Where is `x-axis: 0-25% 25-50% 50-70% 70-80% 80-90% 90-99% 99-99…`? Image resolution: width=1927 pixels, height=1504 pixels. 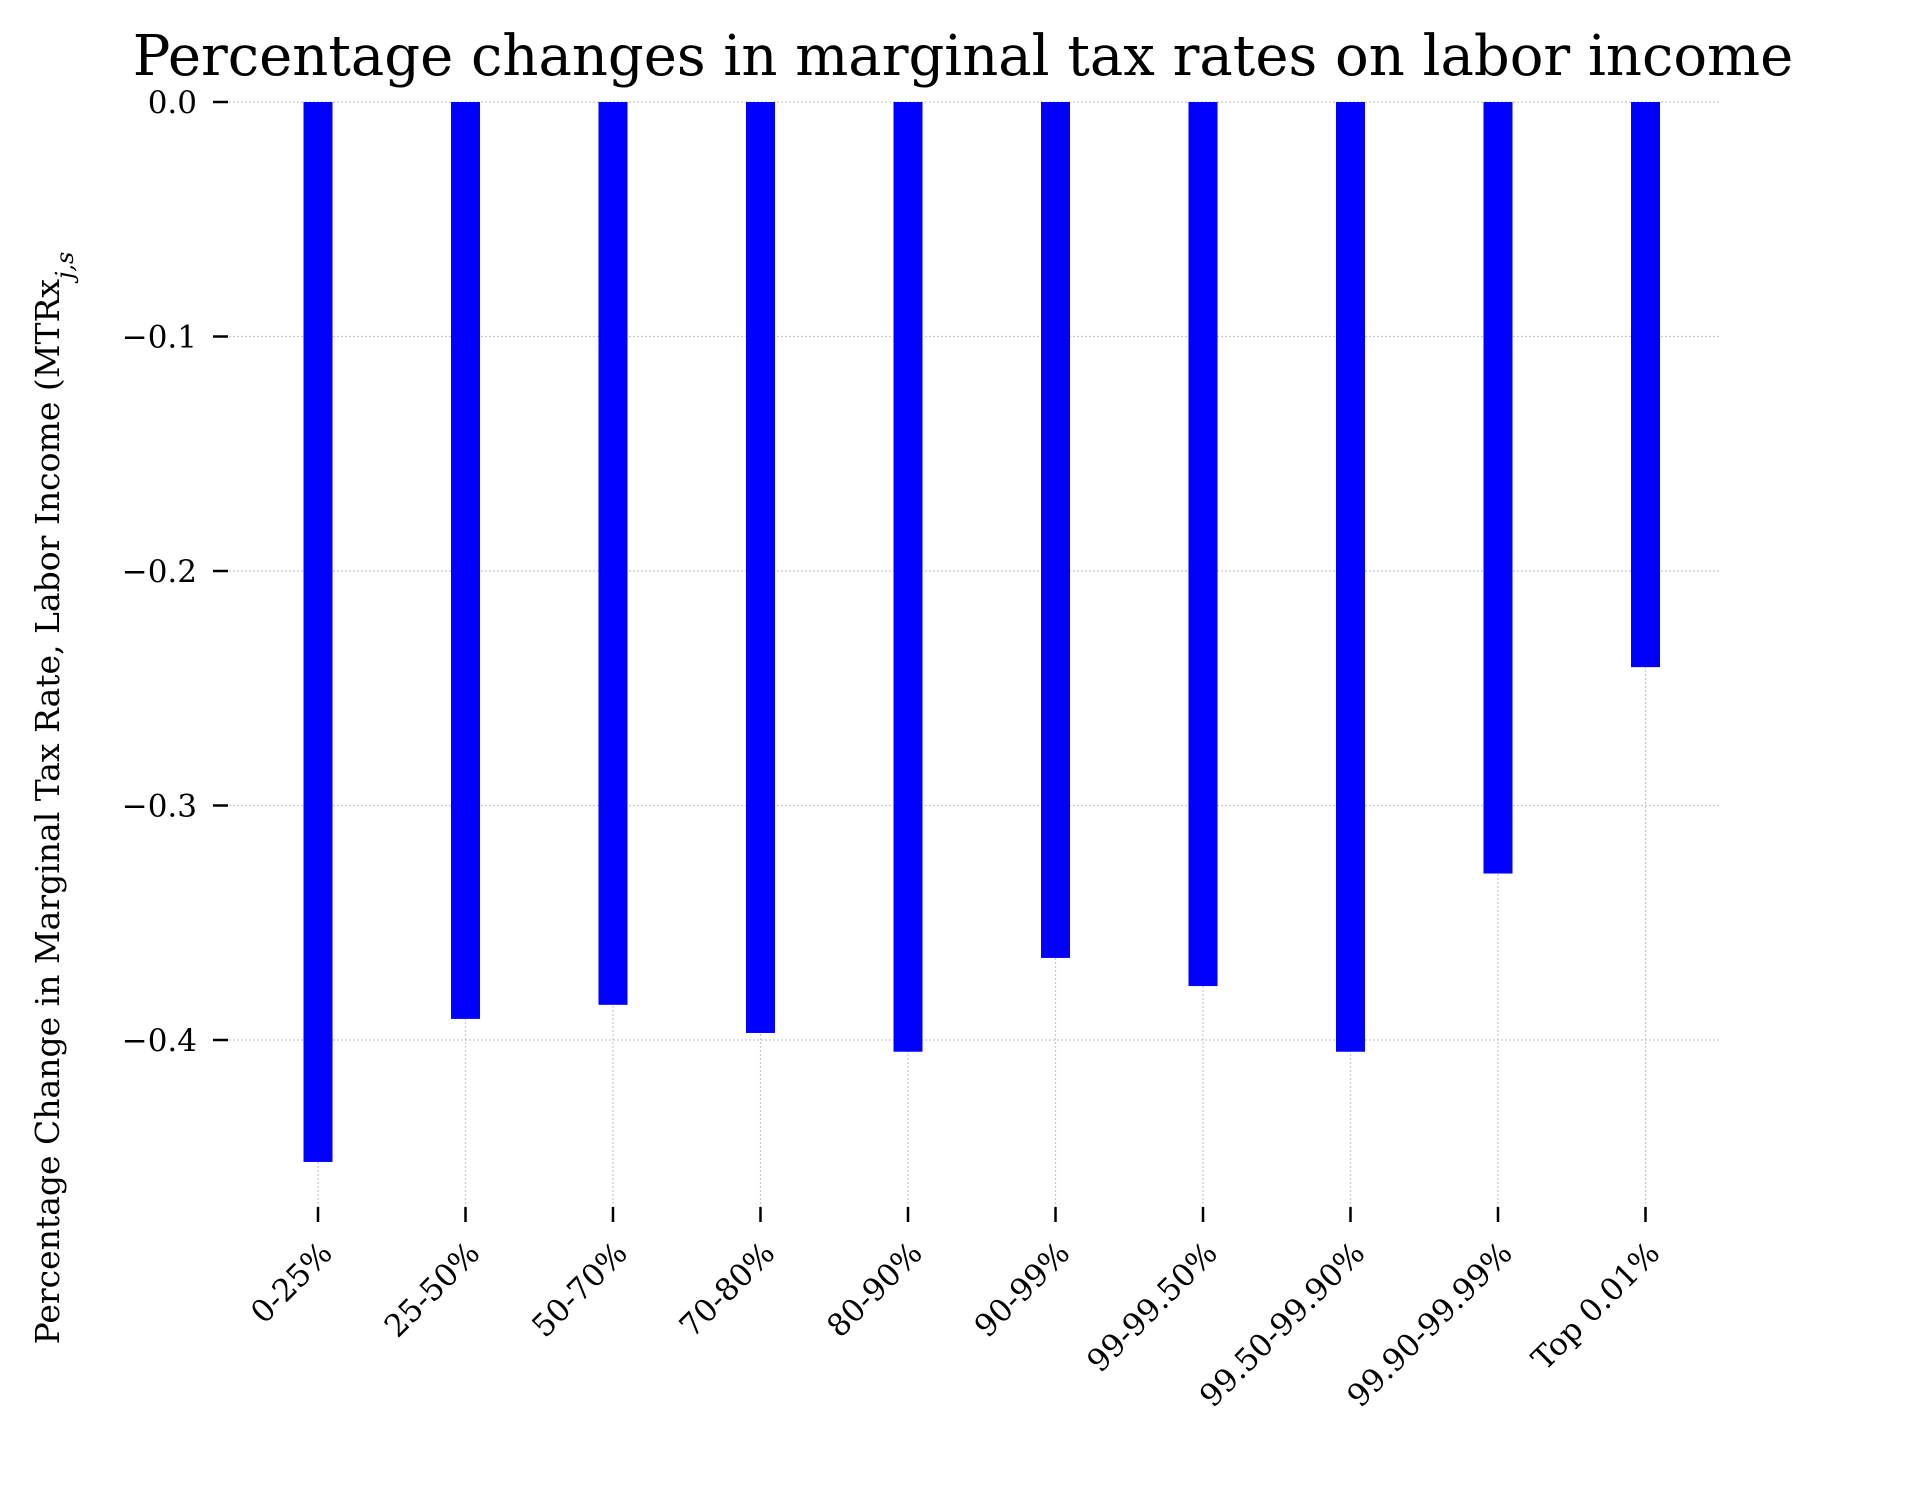
x-axis: 0-25% 25-50% 50-70% 70-80% 80-90% 90-99% 99-99… is located at coordinates (955, 1310).